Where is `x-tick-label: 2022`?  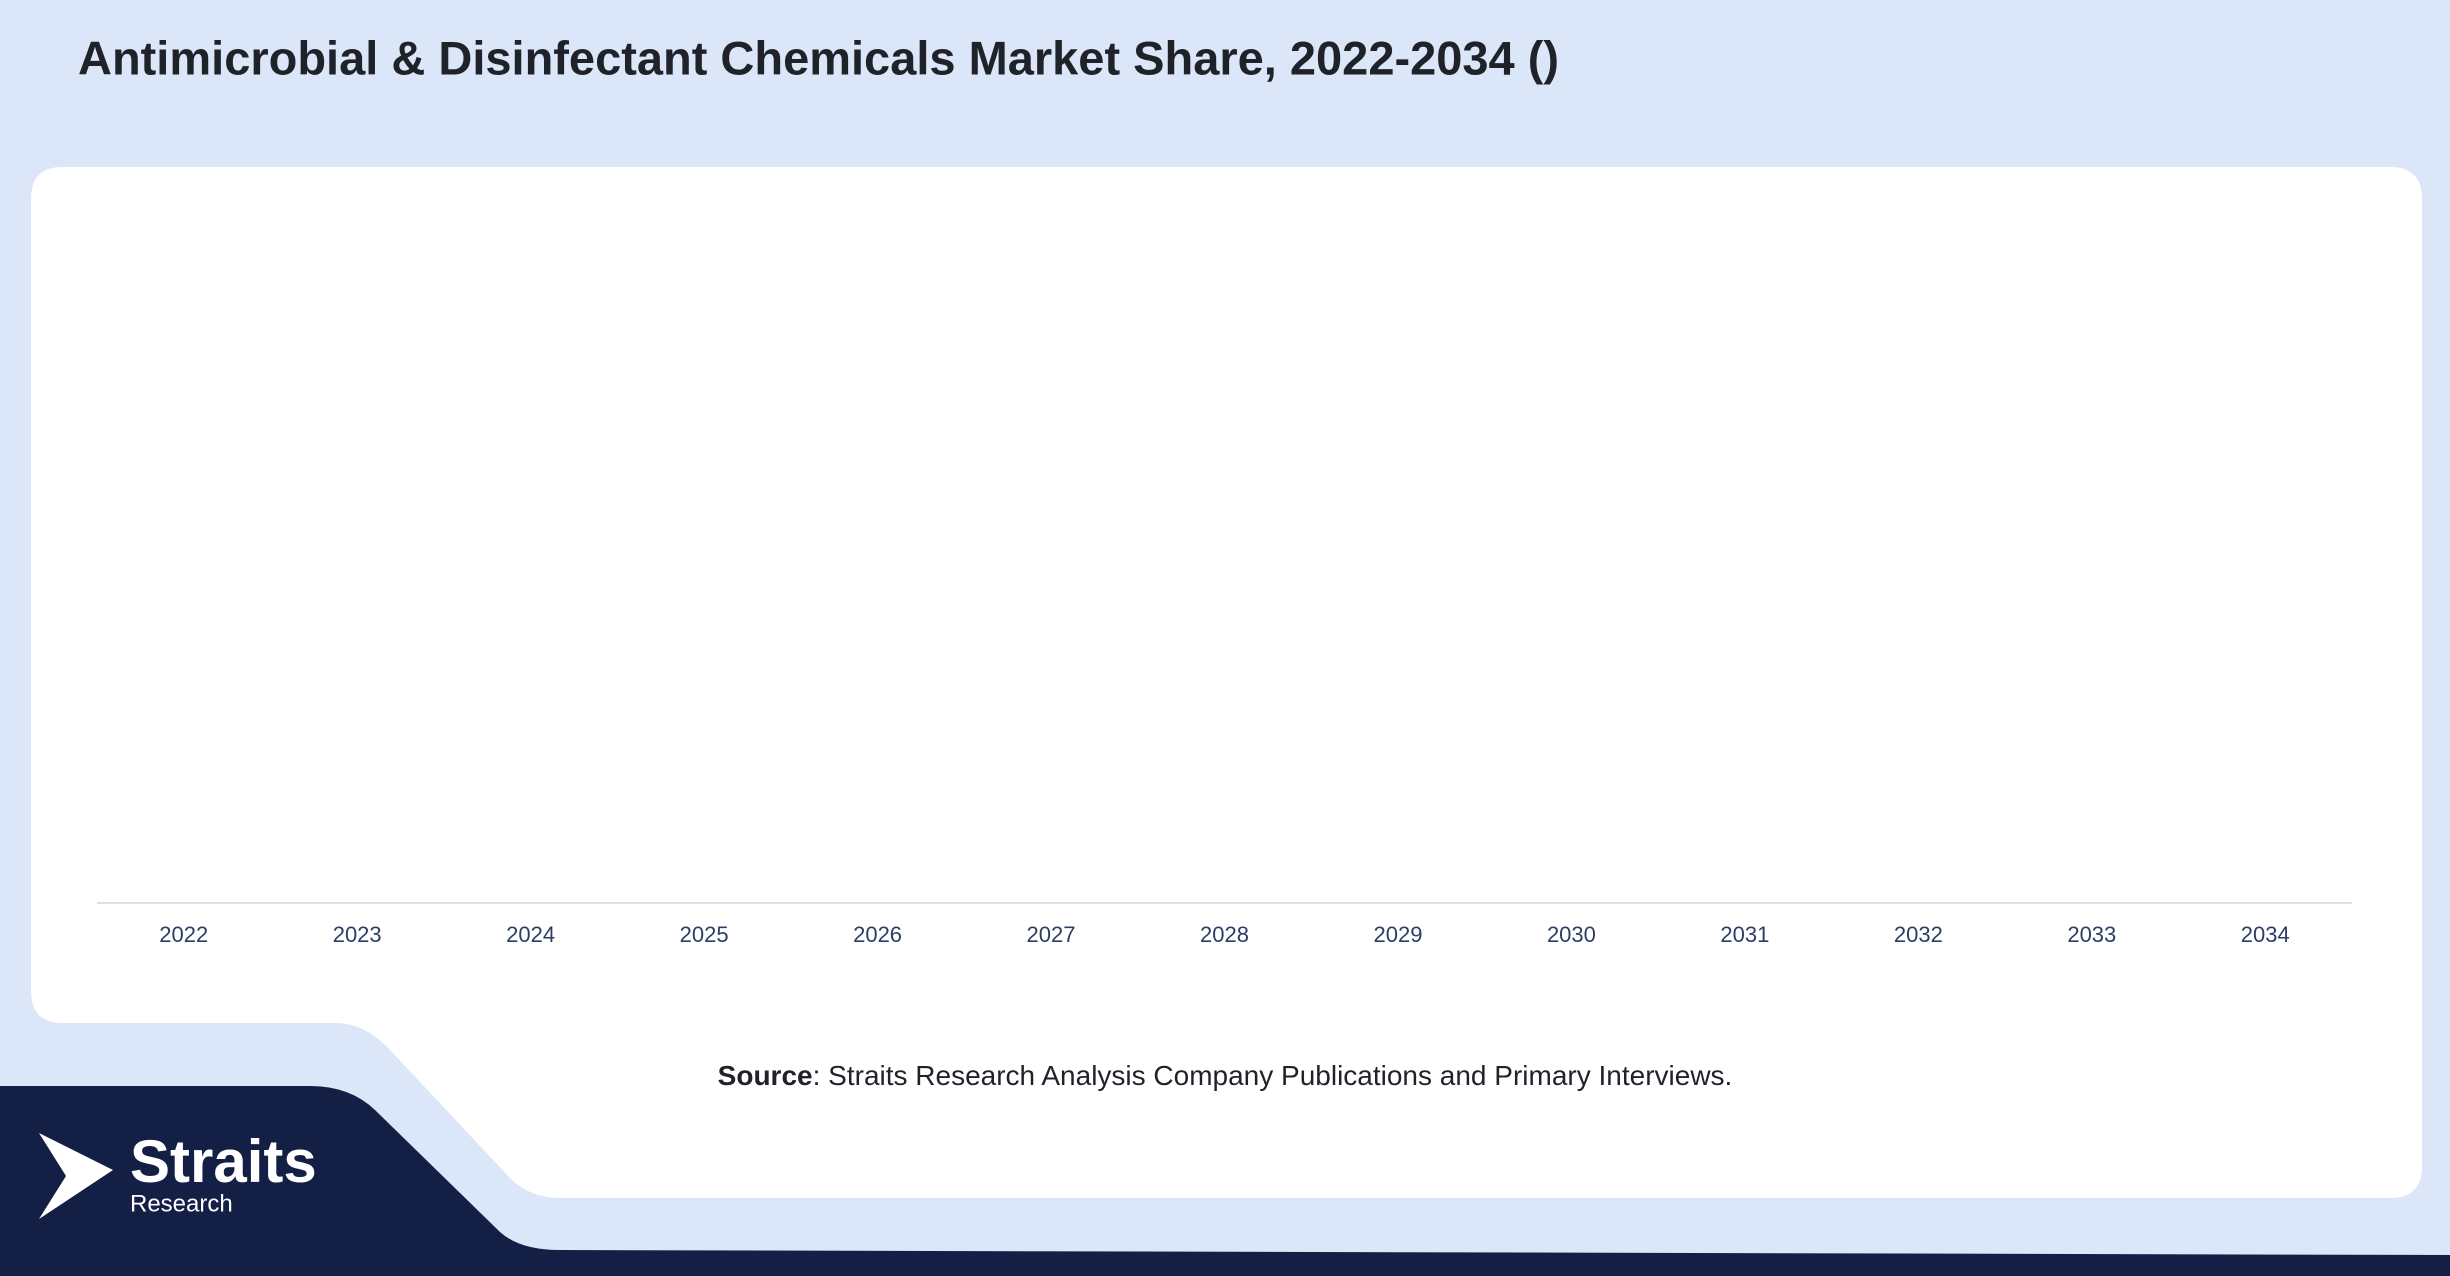
x-tick-label: 2022 is located at coordinates (183, 934).